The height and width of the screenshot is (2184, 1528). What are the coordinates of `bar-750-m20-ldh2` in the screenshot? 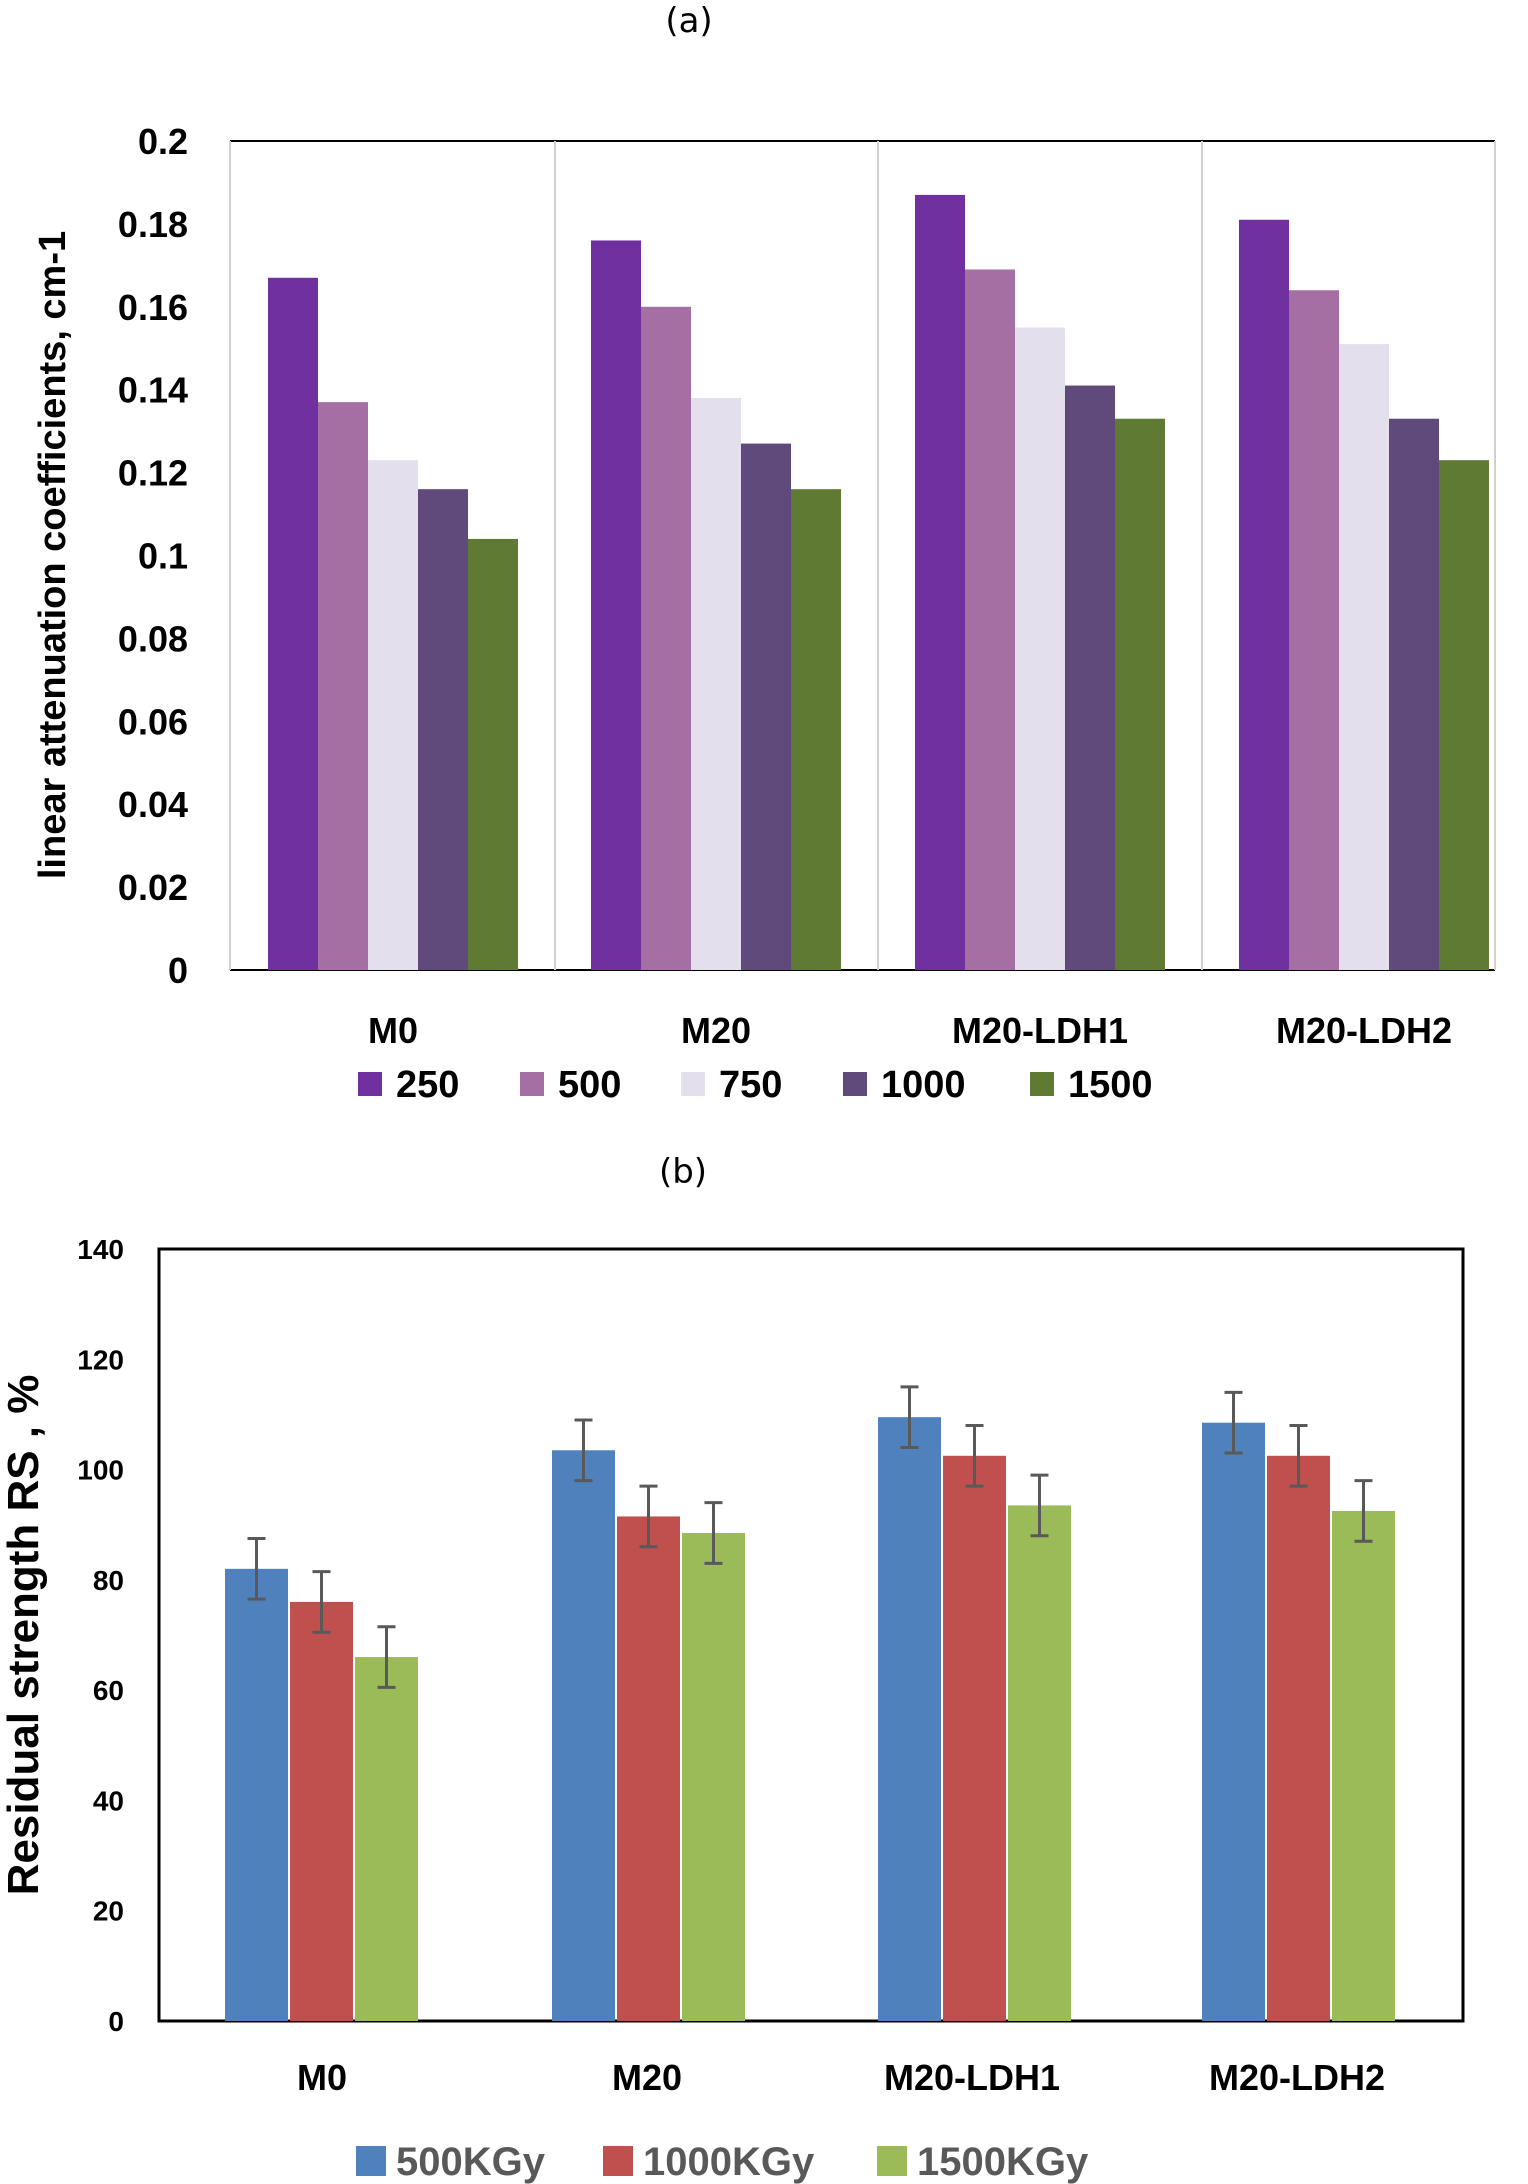 It's located at (1364, 657).